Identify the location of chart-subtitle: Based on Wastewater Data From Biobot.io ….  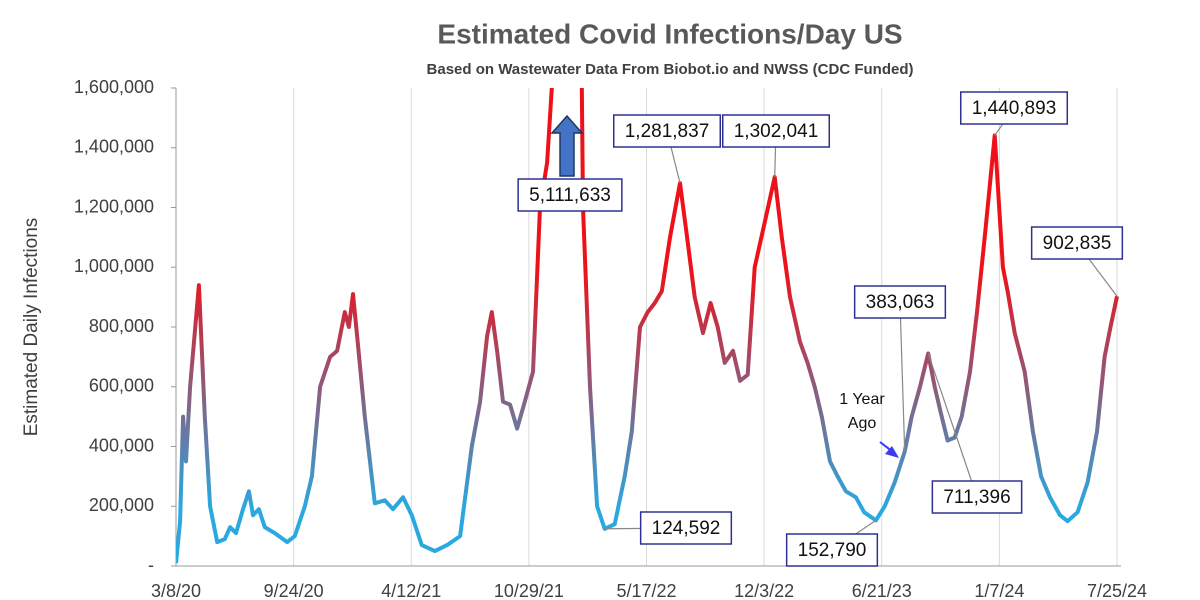
(670, 69).